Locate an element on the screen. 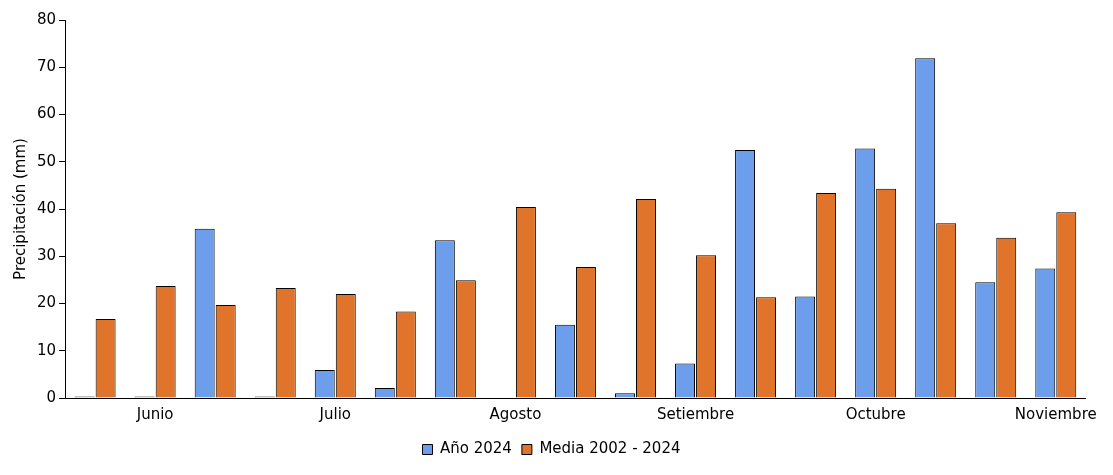 Image resolution: width=1113 pixels, height=475 pixels. y-tick-label: 20 is located at coordinates (46, 302).